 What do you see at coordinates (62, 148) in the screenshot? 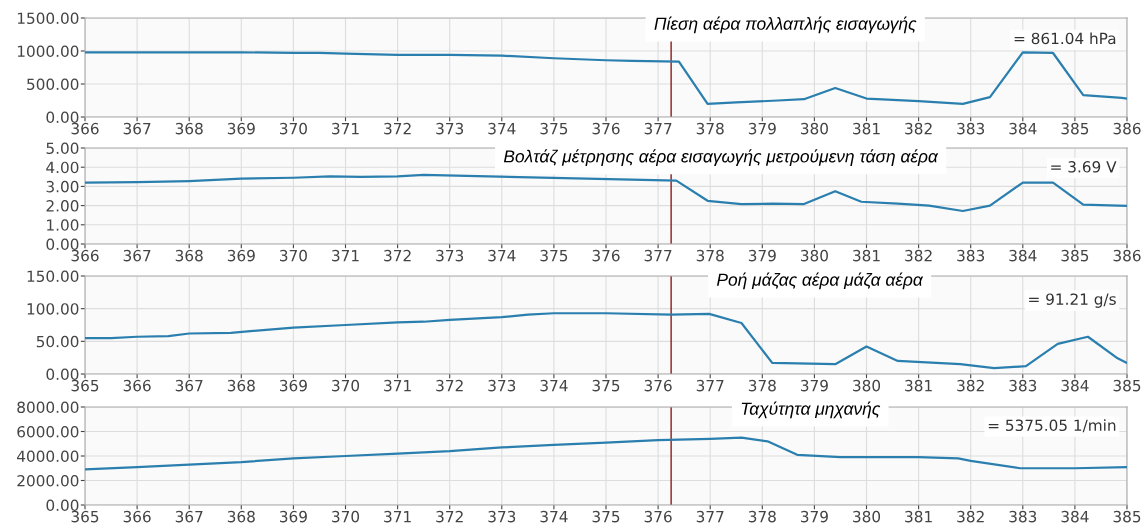
I see `y-tick-label: 5.00` at bounding box center [62, 148].